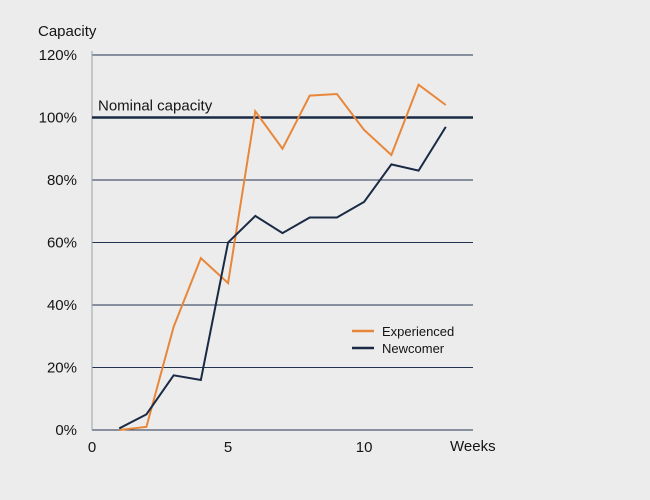  What do you see at coordinates (155, 106) in the screenshot?
I see `nominal-capacity-label: Nominal capacity` at bounding box center [155, 106].